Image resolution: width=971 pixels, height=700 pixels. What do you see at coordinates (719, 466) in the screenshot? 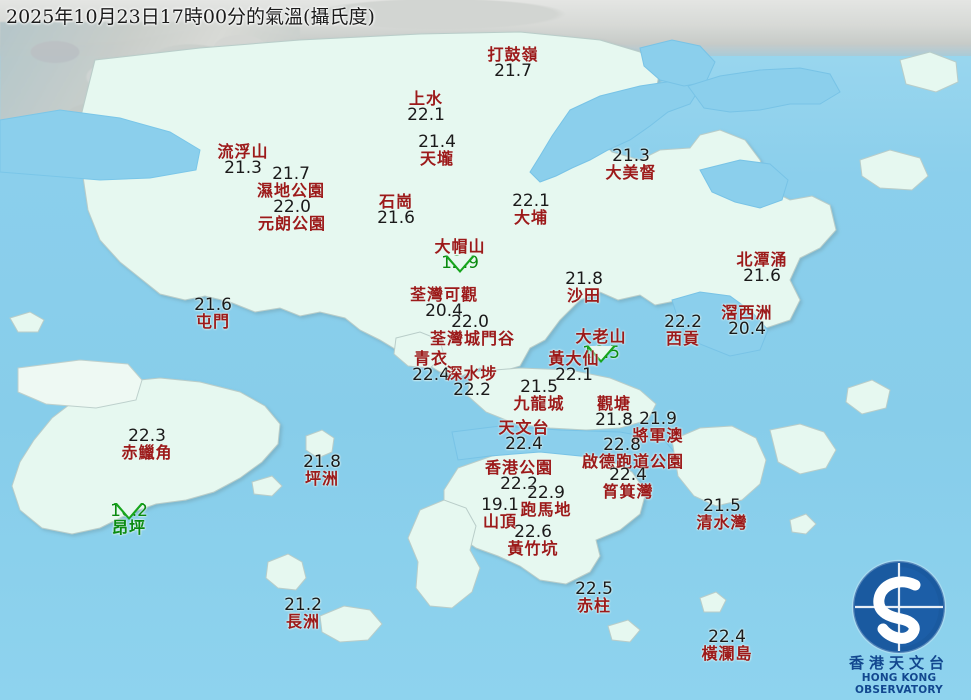
I see `land-clear-water-bay` at bounding box center [719, 466].